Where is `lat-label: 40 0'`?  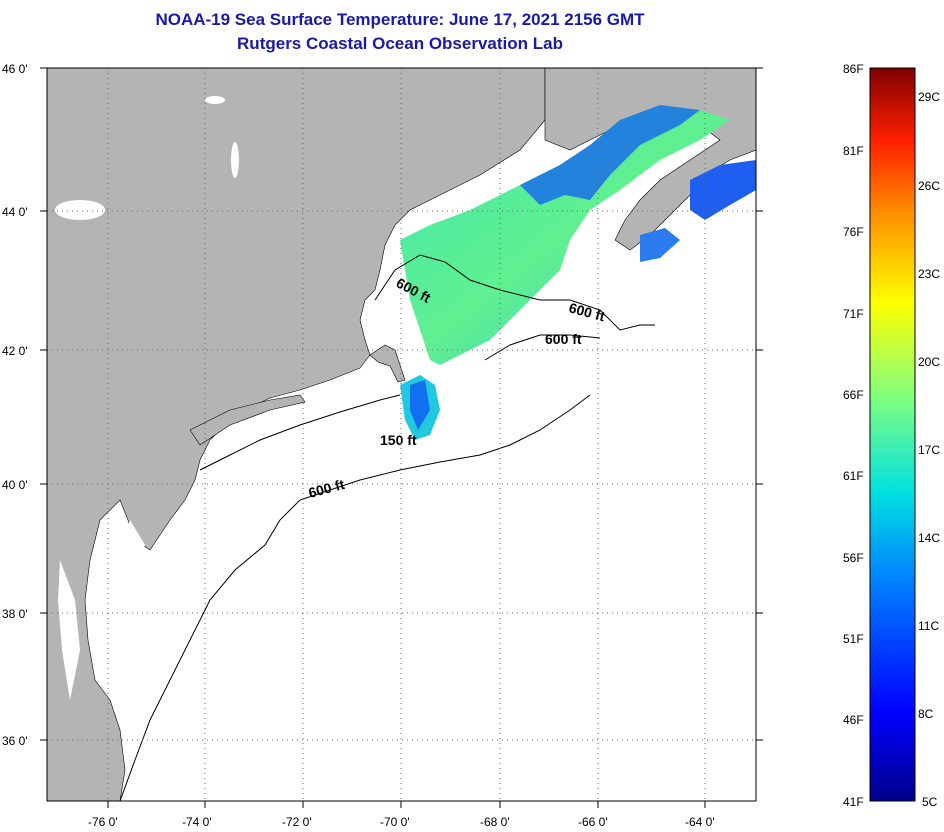
lat-label: 40 0' is located at coordinates (15, 485).